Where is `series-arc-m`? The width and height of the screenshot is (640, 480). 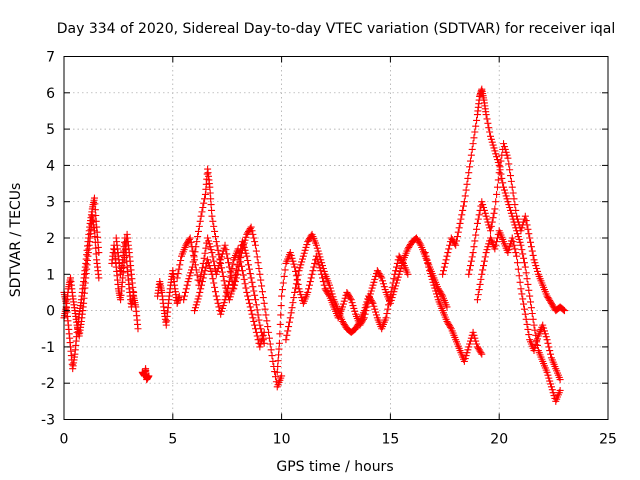
series-arc-m is located at coordinates (501, 245).